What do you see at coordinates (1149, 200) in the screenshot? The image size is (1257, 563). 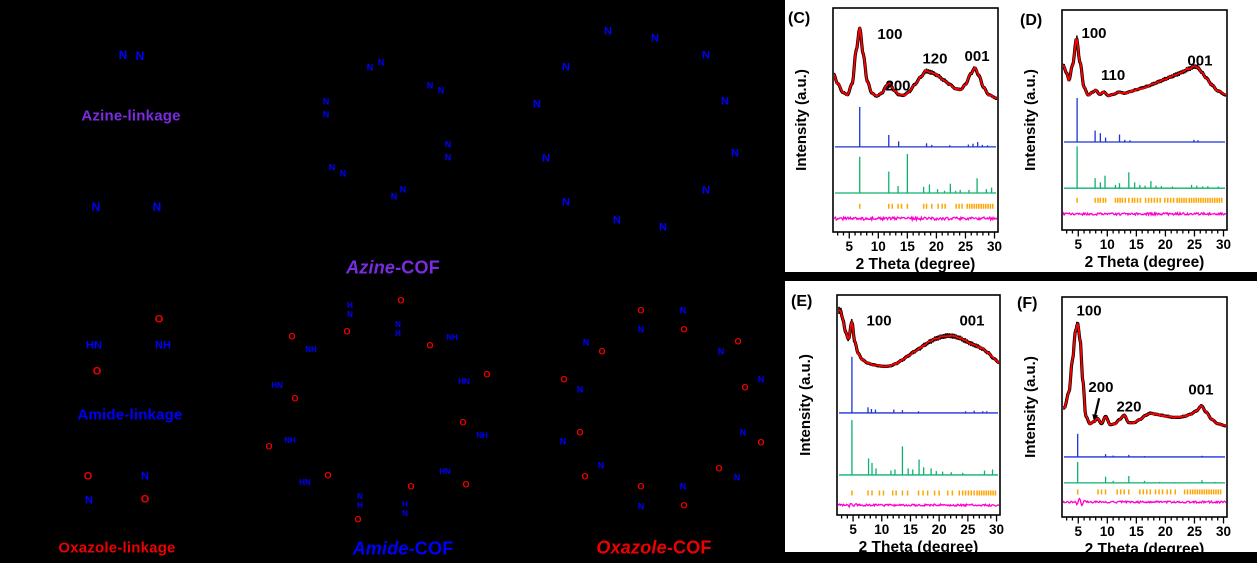 I see `bragg-positions` at bounding box center [1149, 200].